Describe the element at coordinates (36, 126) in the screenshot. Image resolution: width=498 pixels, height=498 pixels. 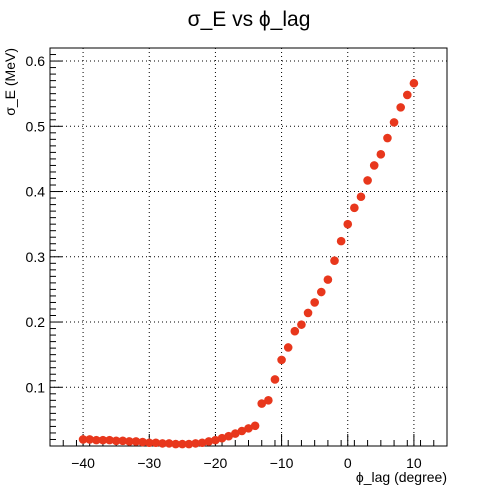
I see `y-tick-label: 0.5` at that location.